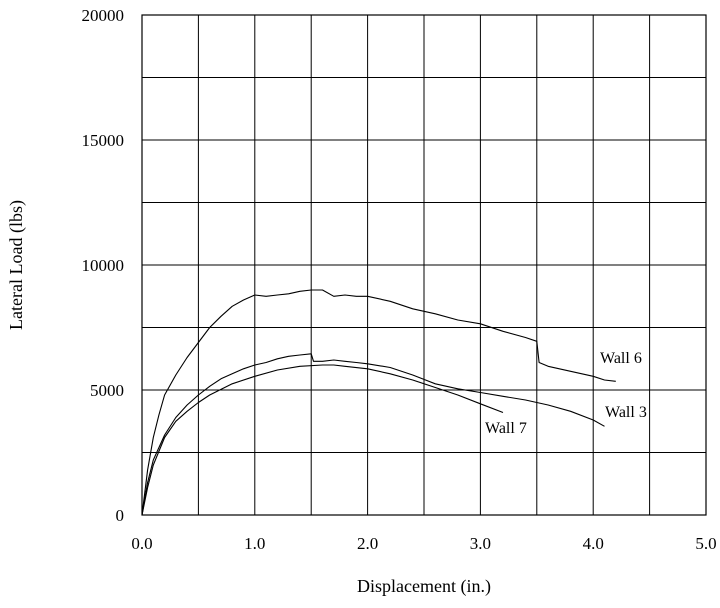  What do you see at coordinates (593, 543) in the screenshot?
I see `x-tick-label: 4.0` at bounding box center [593, 543].